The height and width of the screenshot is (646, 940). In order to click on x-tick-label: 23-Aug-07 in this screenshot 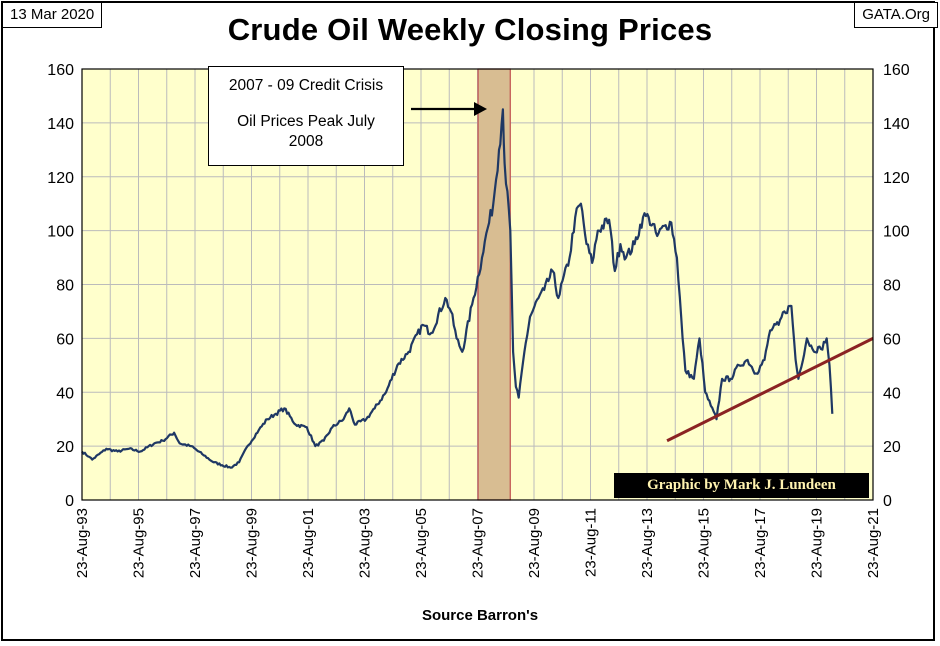, I will do `click(478, 543)`.